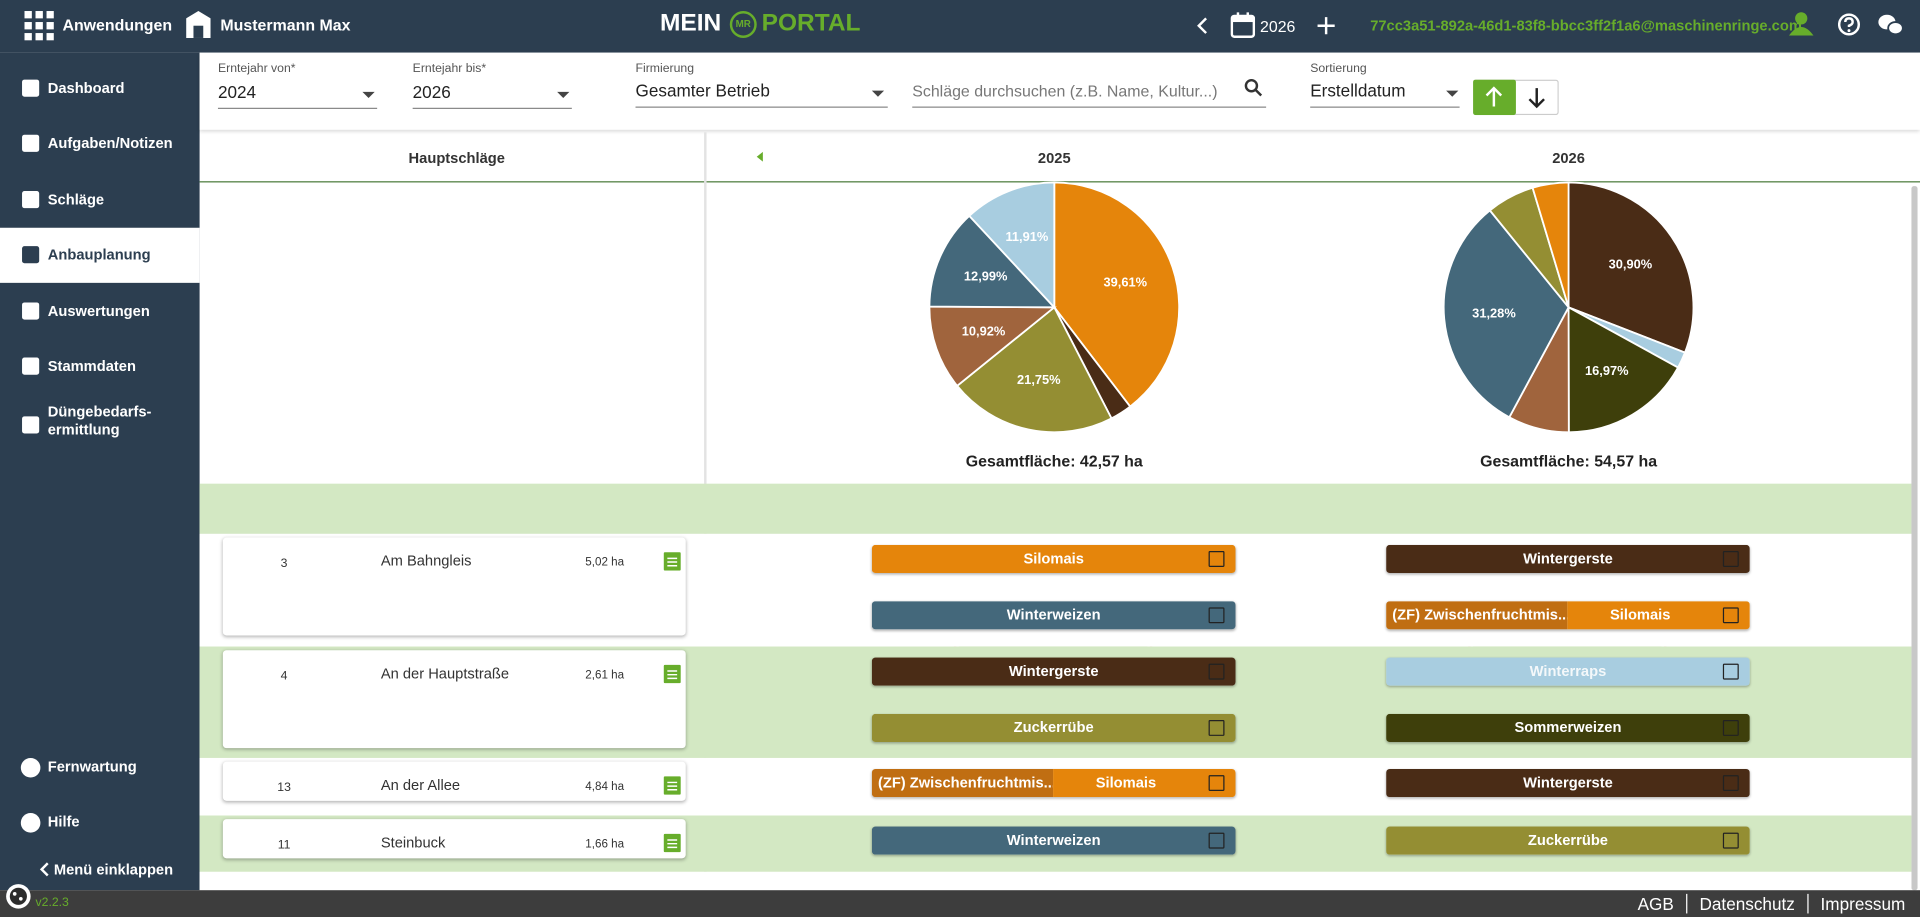 The height and width of the screenshot is (917, 1920). Describe the element at coordinates (761, 94) in the screenshot. I see `filter-company: Gesamter Betrieb` at that location.